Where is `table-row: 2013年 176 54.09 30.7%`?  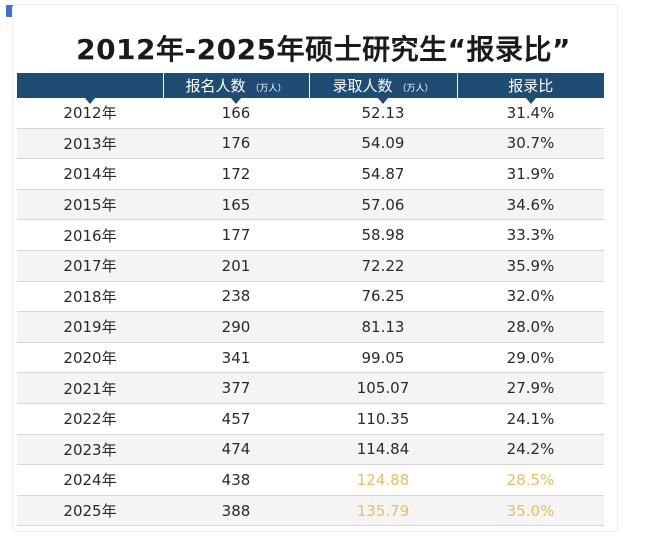
table-row: 2013年 176 54.09 30.7% is located at coordinates (310, 144).